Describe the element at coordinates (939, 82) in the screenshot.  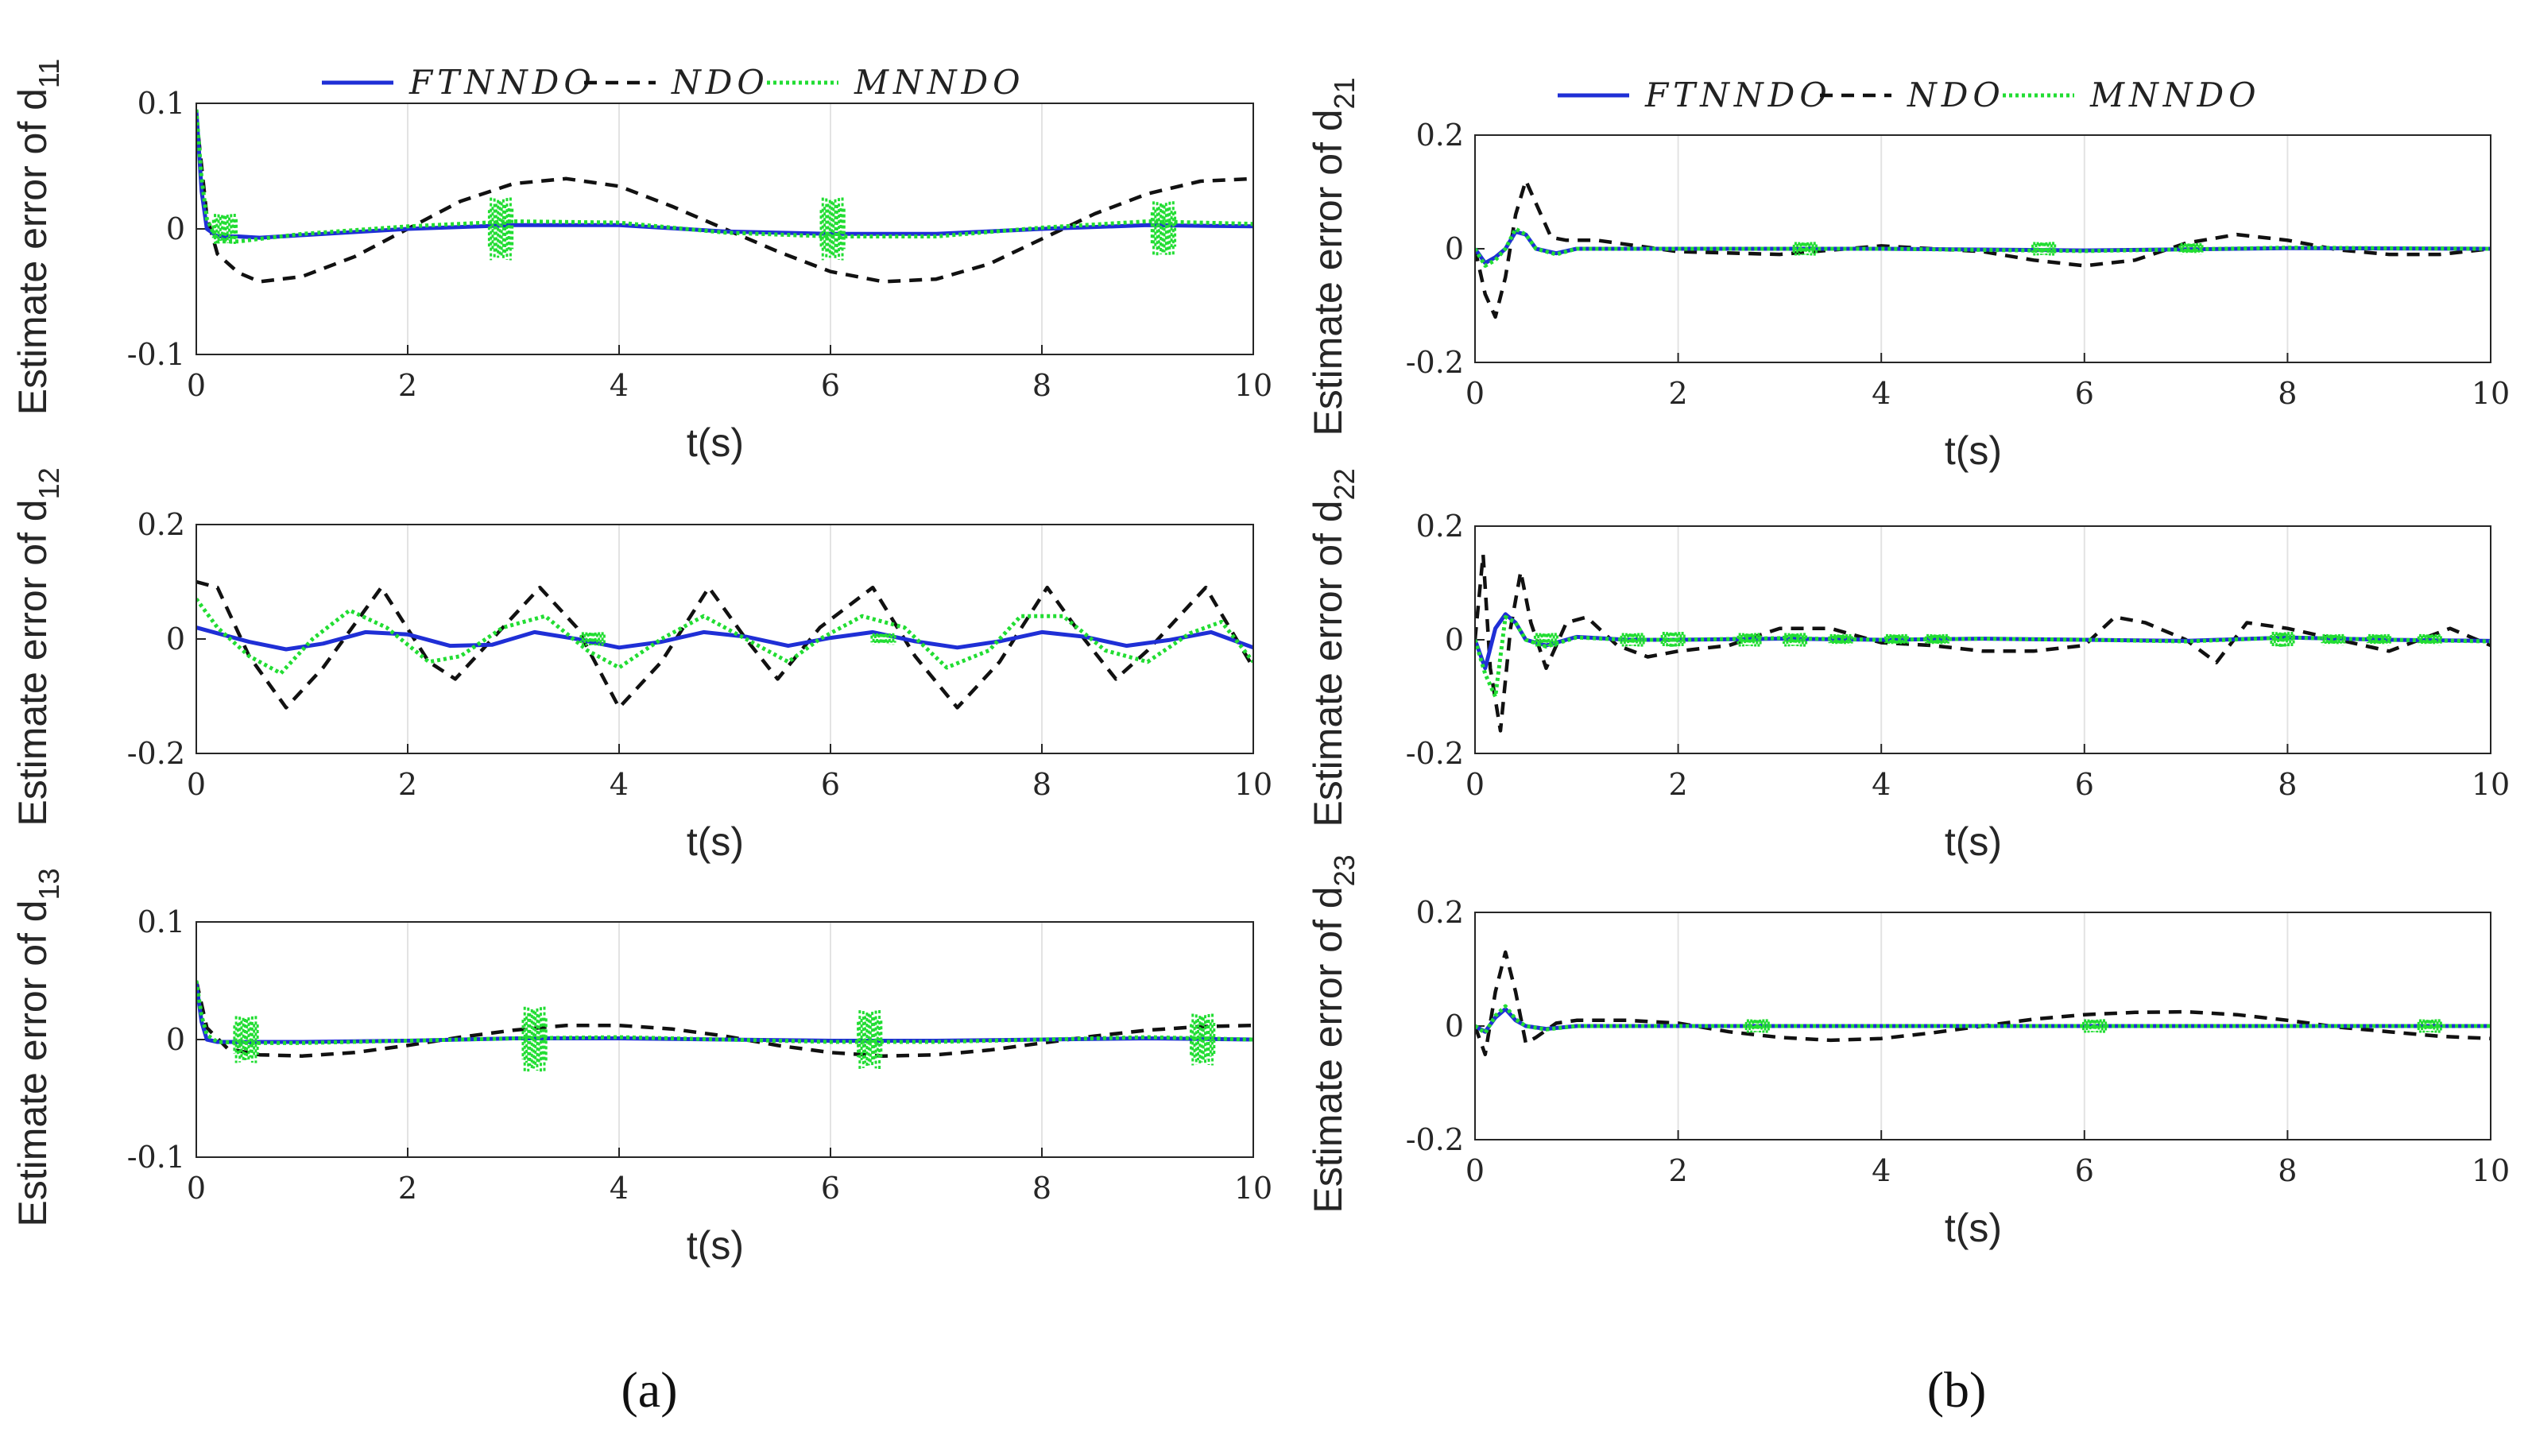
I see `legend-a-mnndo-label: MNNDO` at that location.